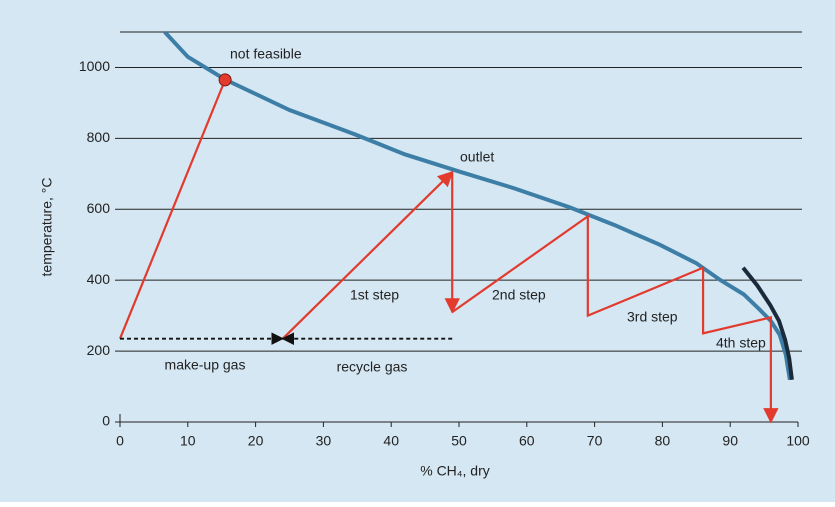  Describe the element at coordinates (266, 54) in the screenshot. I see `annotation: not feasible` at that location.